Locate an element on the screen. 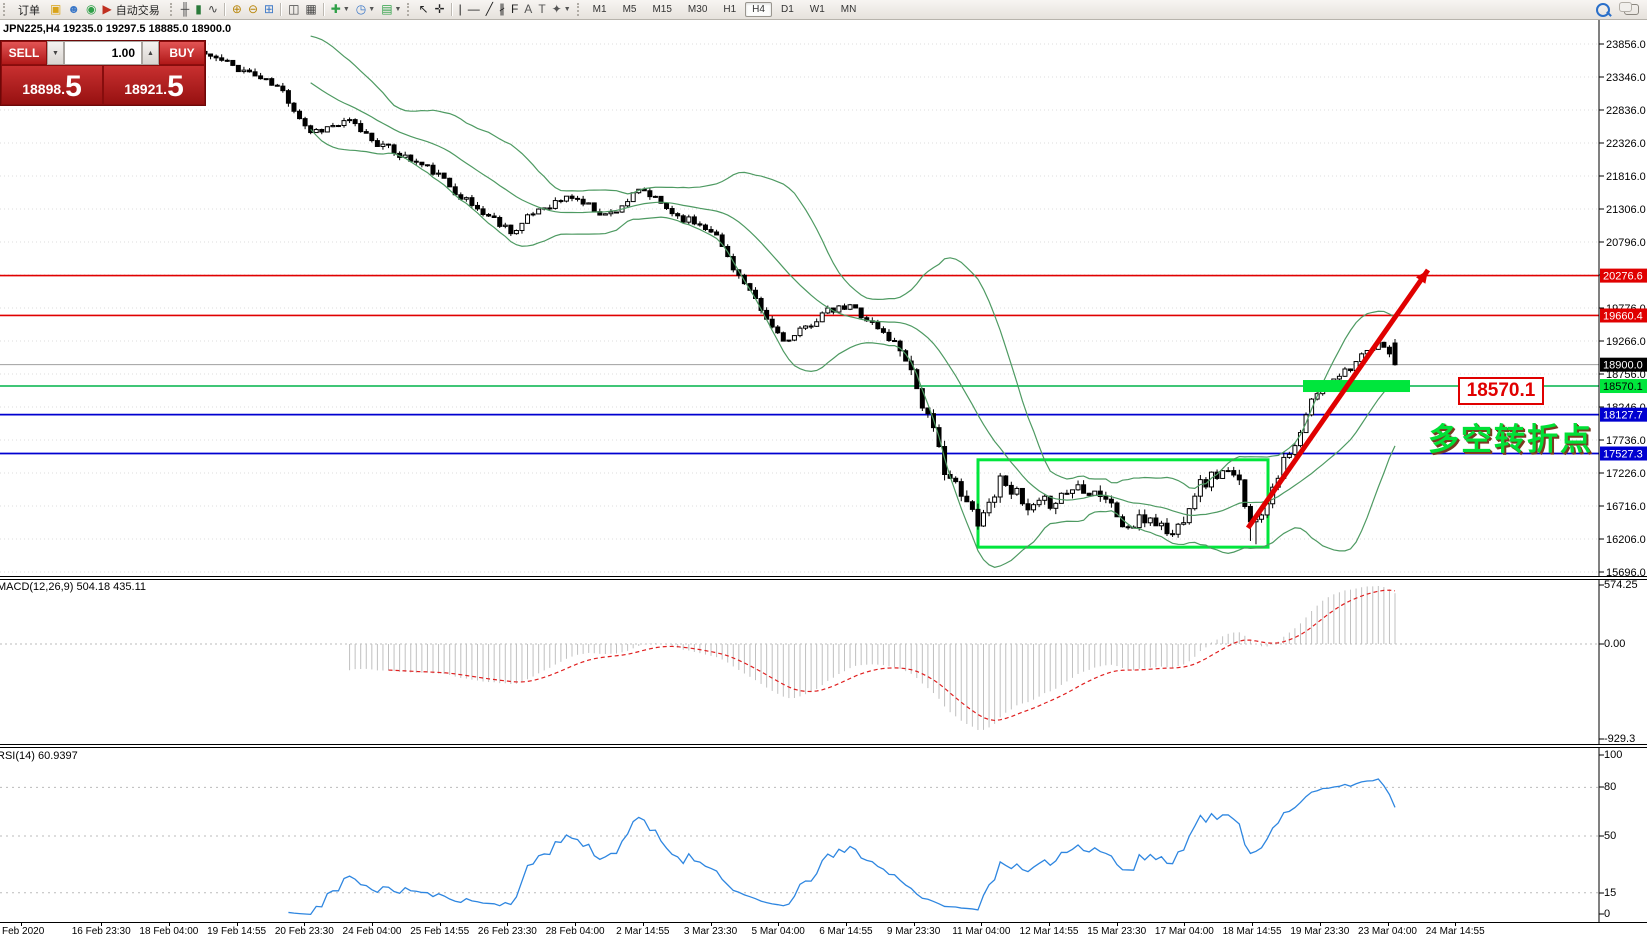  timeframe-m30: M30 is located at coordinates (697, 9).